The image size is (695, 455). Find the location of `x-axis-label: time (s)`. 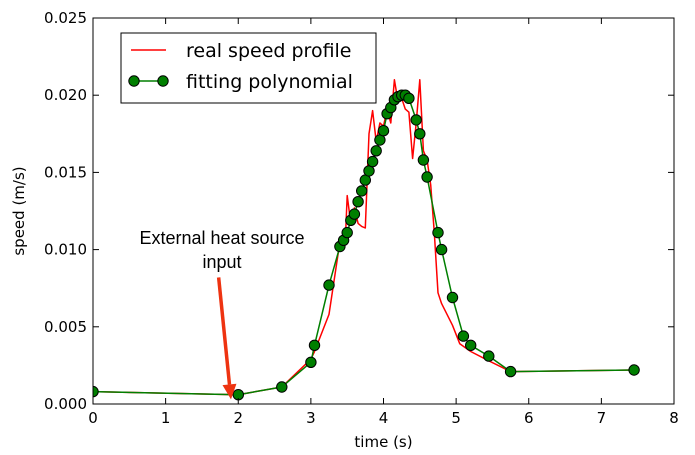

x-axis-label: time (s) is located at coordinates (383, 442).